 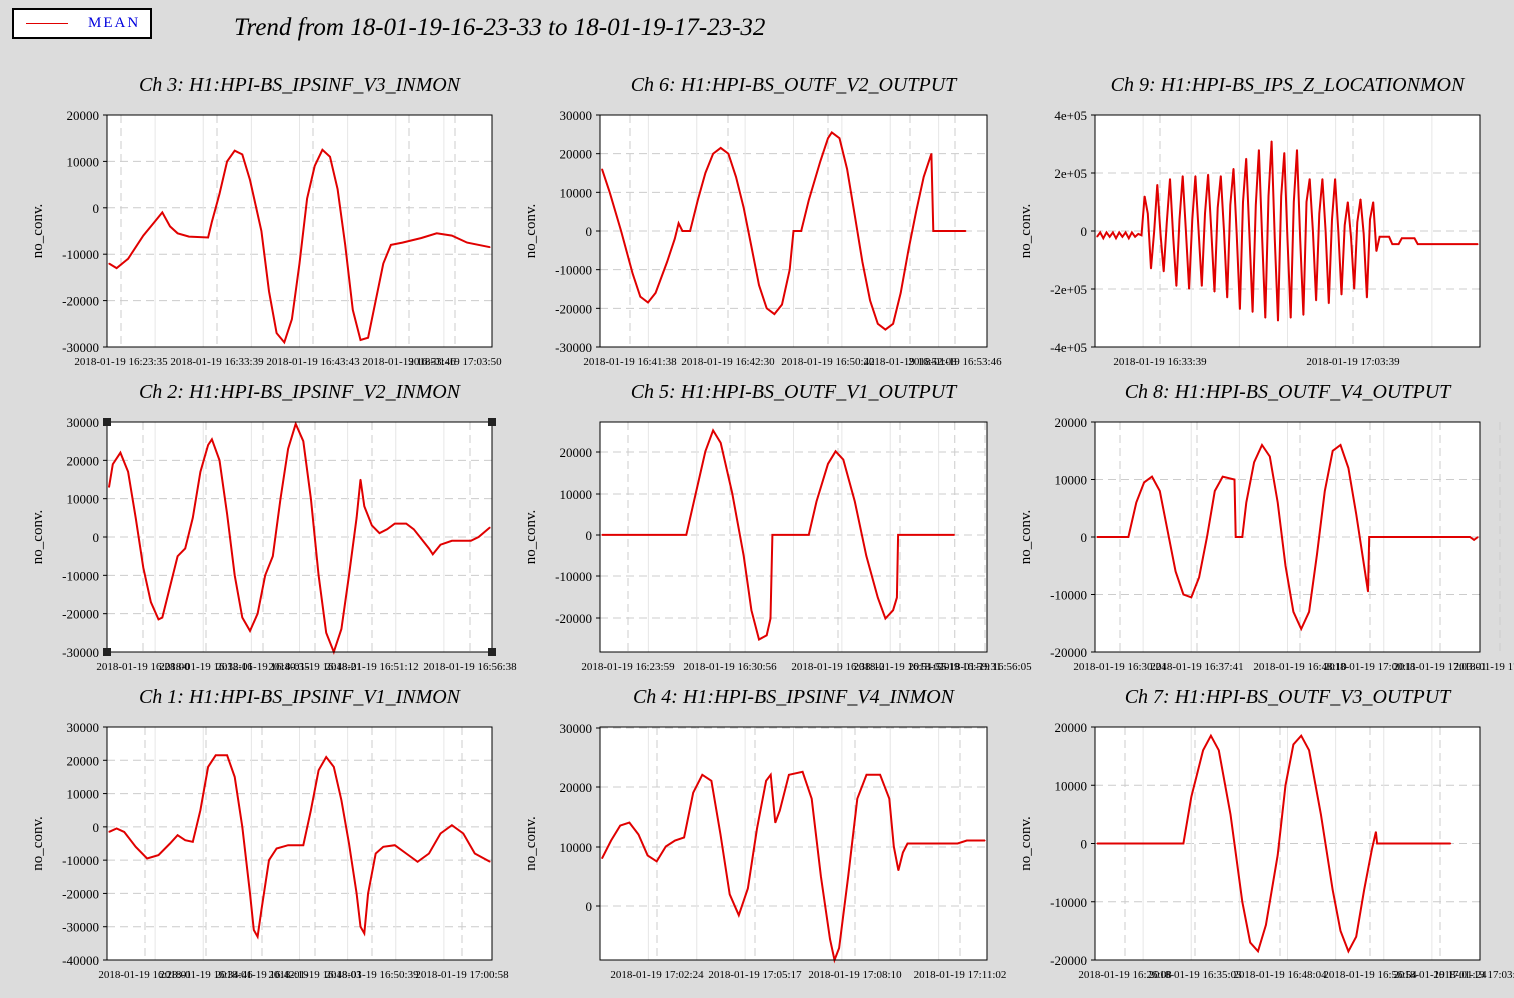 I want to click on x-tick-label: 2018-01-19 16:30:24, so click(x=1120, y=667).